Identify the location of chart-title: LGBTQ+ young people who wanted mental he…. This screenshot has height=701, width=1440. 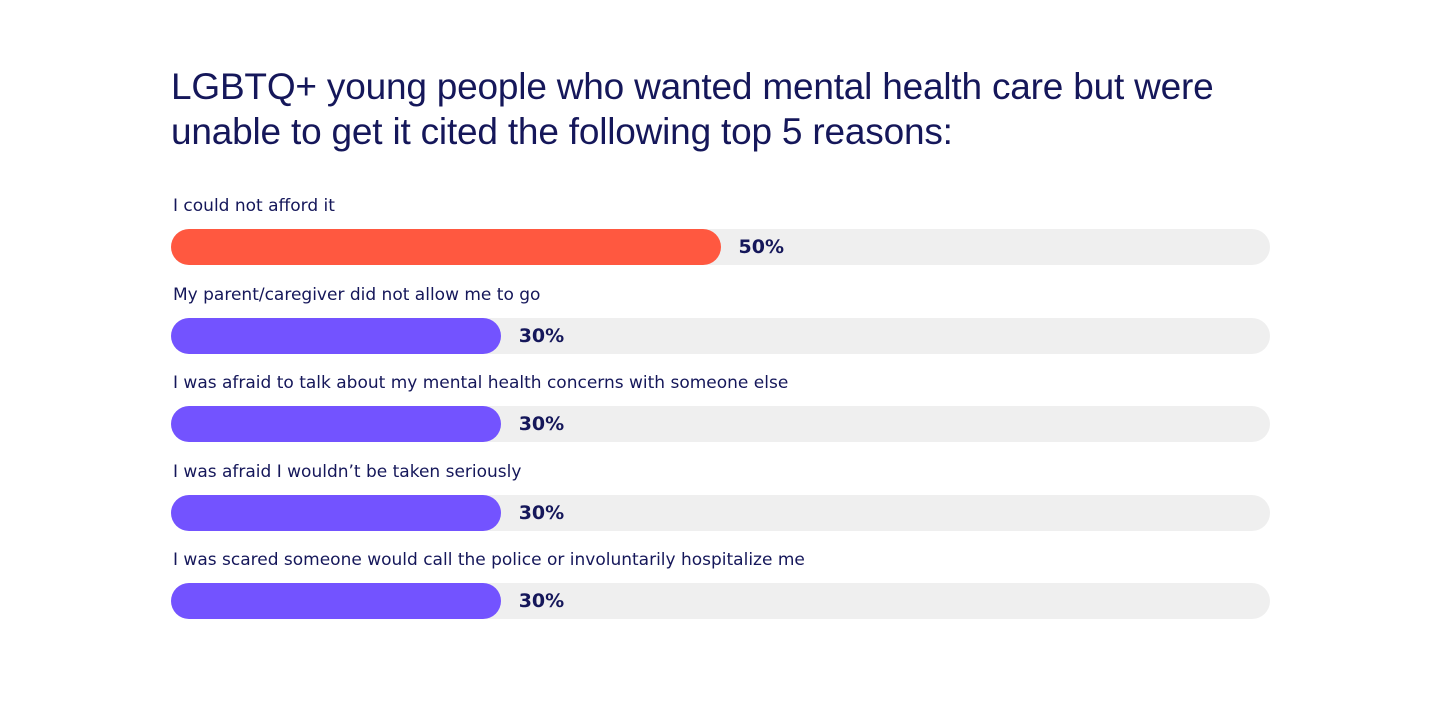
(692, 109).